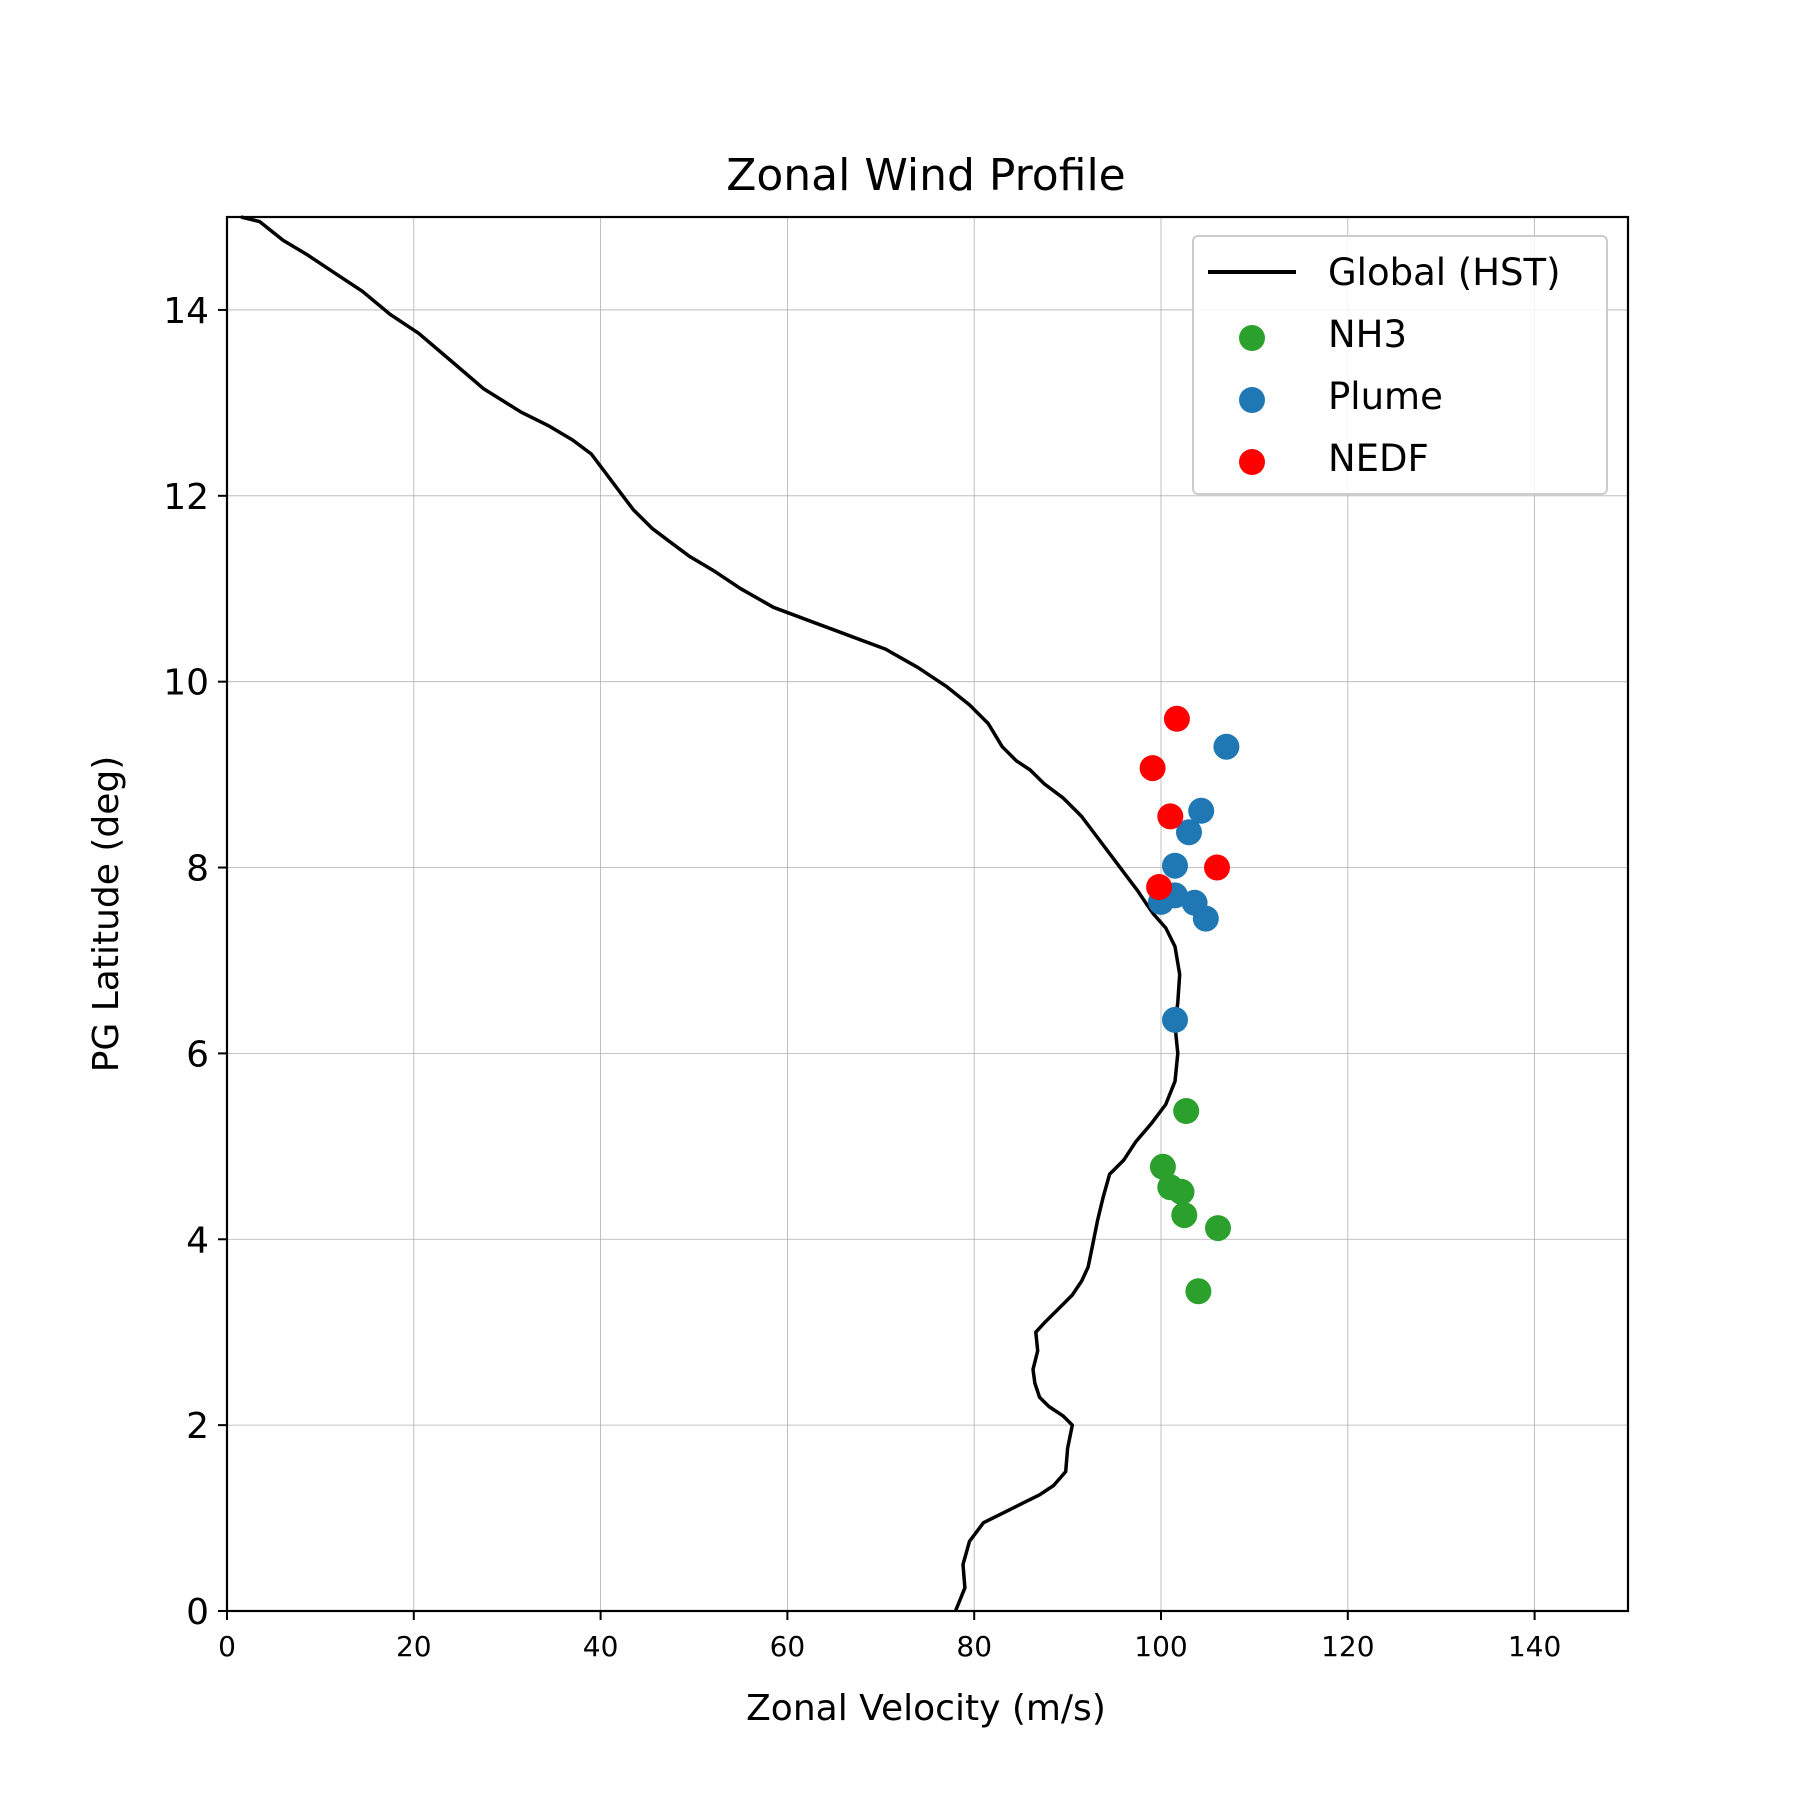  I want to click on legend-label-global-hst: Global (HST), so click(1444, 272).